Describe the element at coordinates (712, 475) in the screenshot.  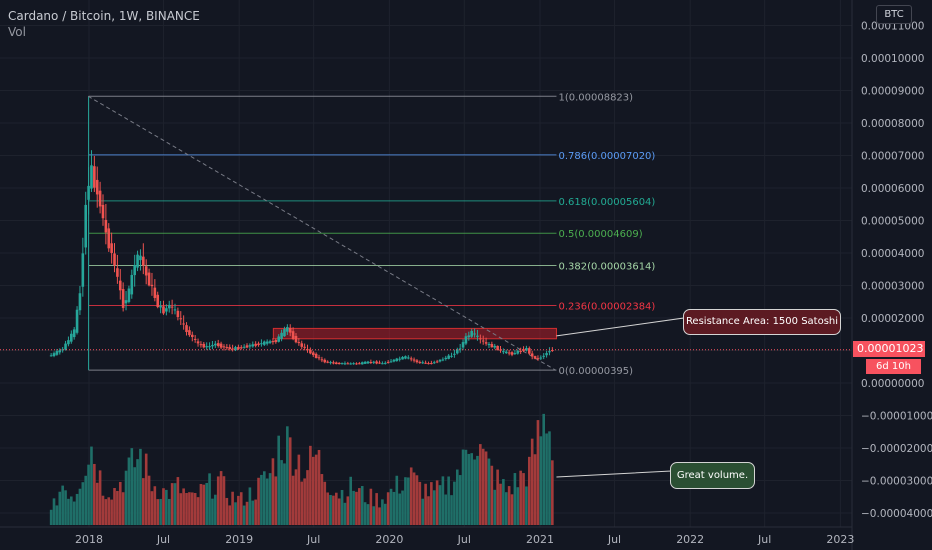
I see `volume-callout: Great volume.` at that location.